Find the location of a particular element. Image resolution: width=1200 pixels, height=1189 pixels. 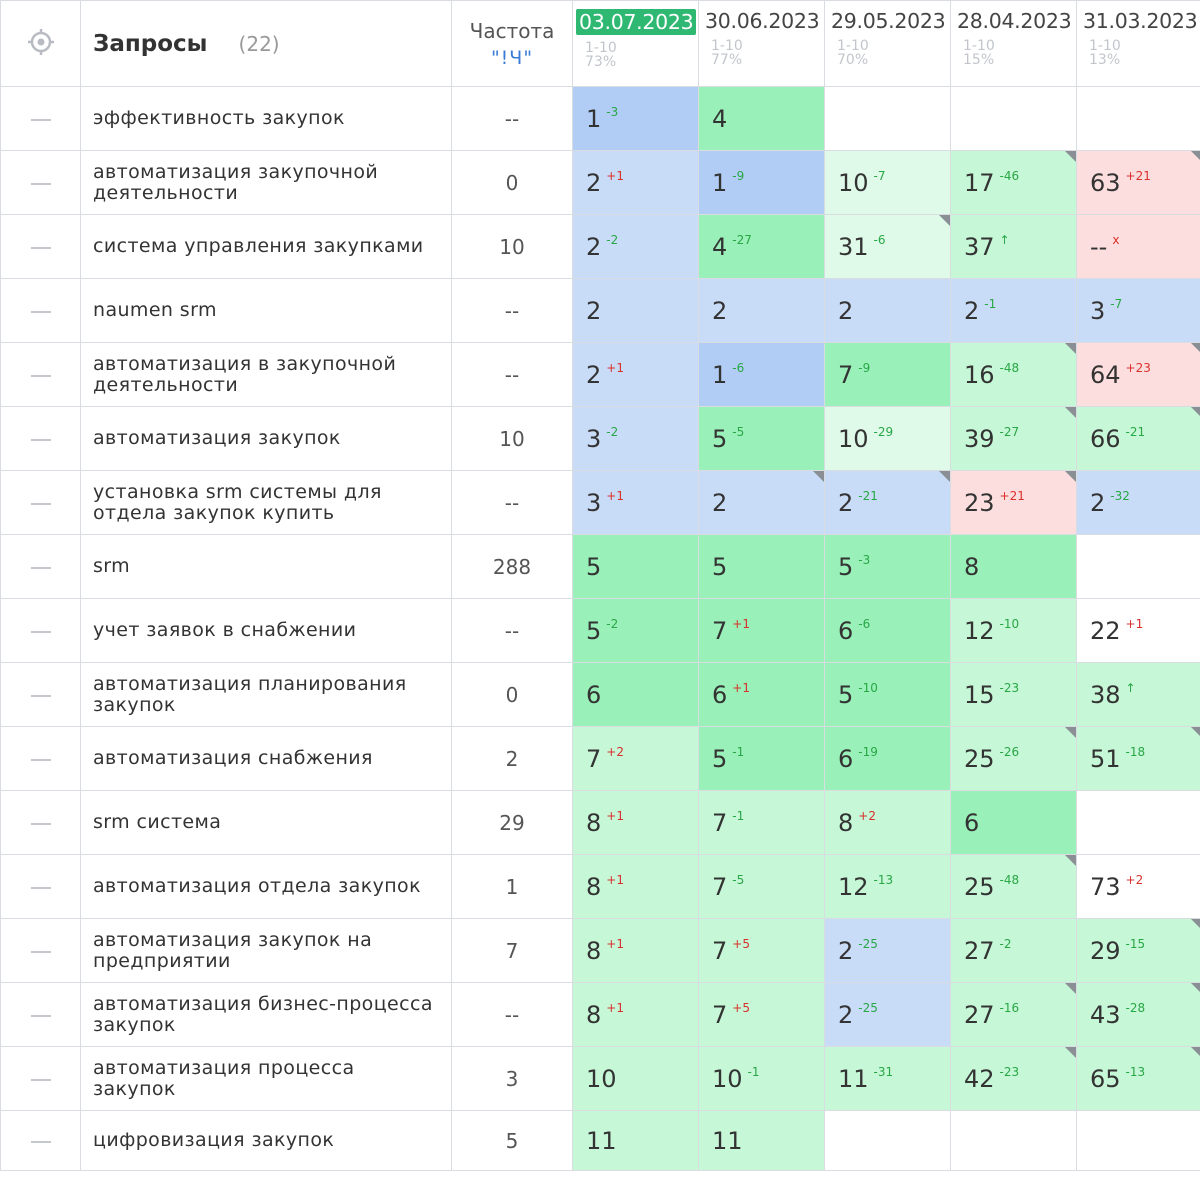

position-cell: 3 -7 is located at coordinates (1138, 310).